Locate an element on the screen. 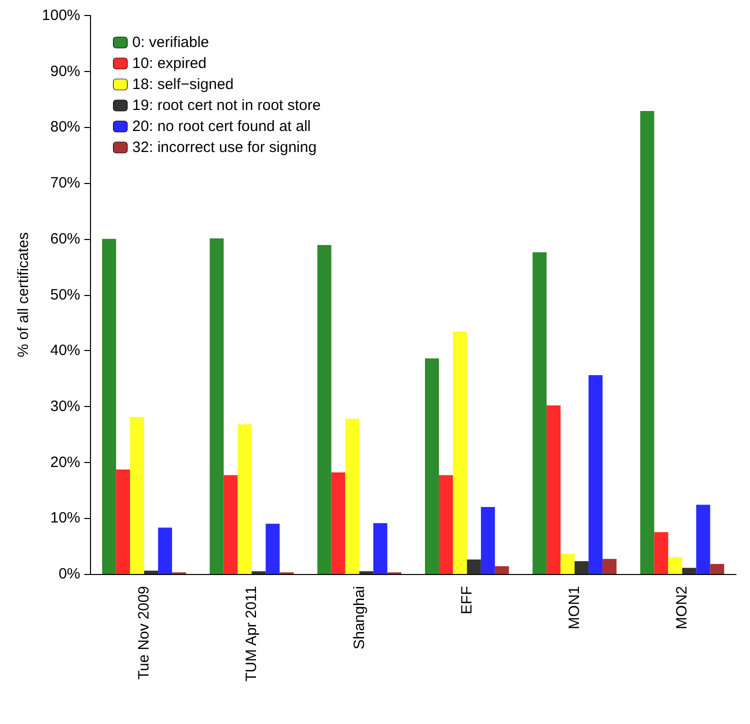  y-tick-label: 80% is located at coordinates (65, 127).